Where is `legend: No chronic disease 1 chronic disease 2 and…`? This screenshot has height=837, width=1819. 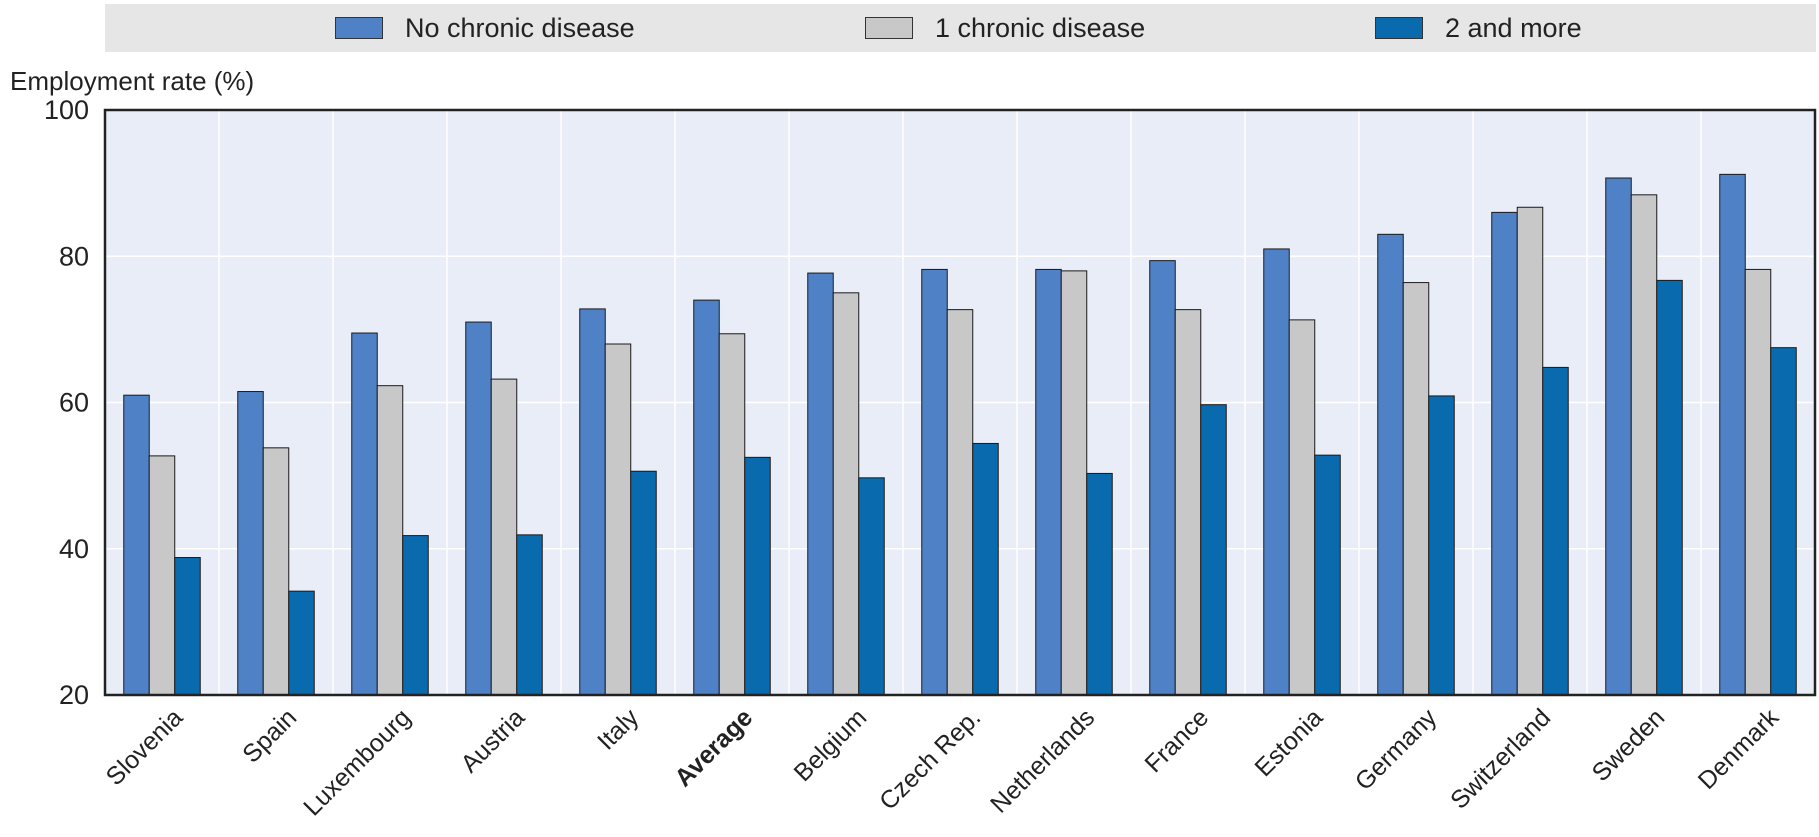
legend: No chronic disease 1 chronic disease 2 and… is located at coordinates (960, 28).